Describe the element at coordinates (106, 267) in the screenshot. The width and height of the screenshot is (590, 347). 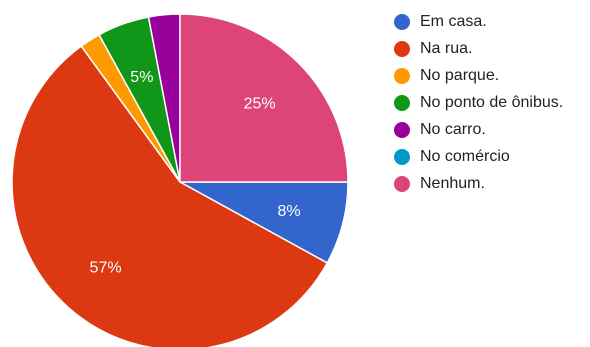
I see `data-label-na-rua: 57%` at that location.